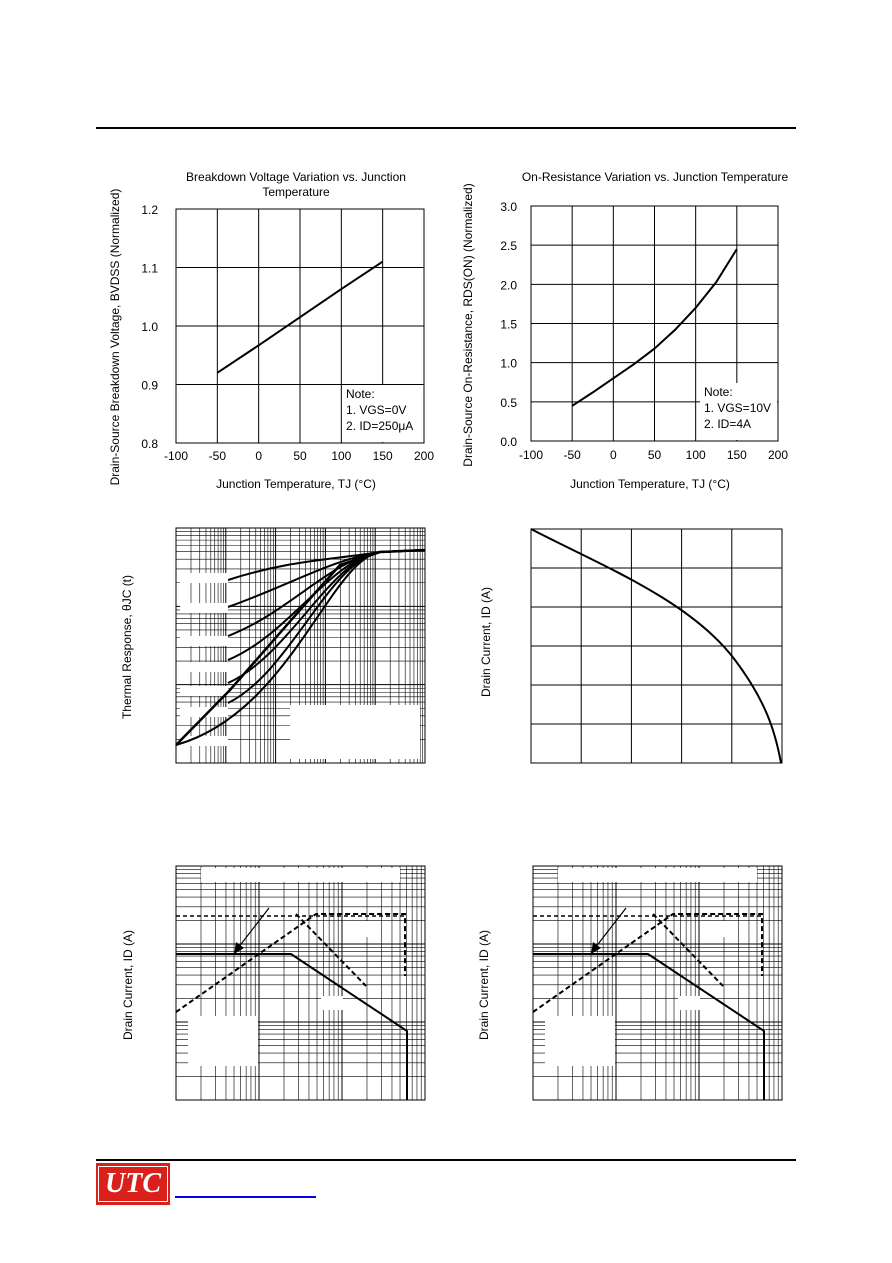  I want to click on ron-chart-xlabel: Junction Temperature, TJ (°C), so click(650, 484).